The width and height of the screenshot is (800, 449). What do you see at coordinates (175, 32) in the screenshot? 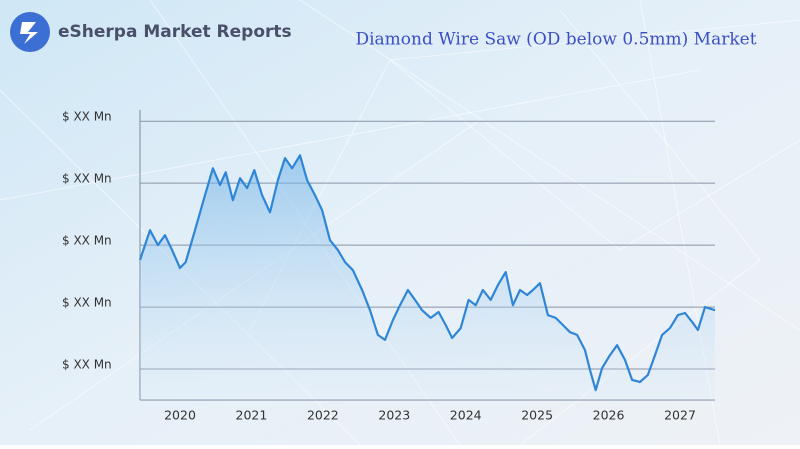
I see `brand-name: eSherpa Market Reports` at bounding box center [175, 32].